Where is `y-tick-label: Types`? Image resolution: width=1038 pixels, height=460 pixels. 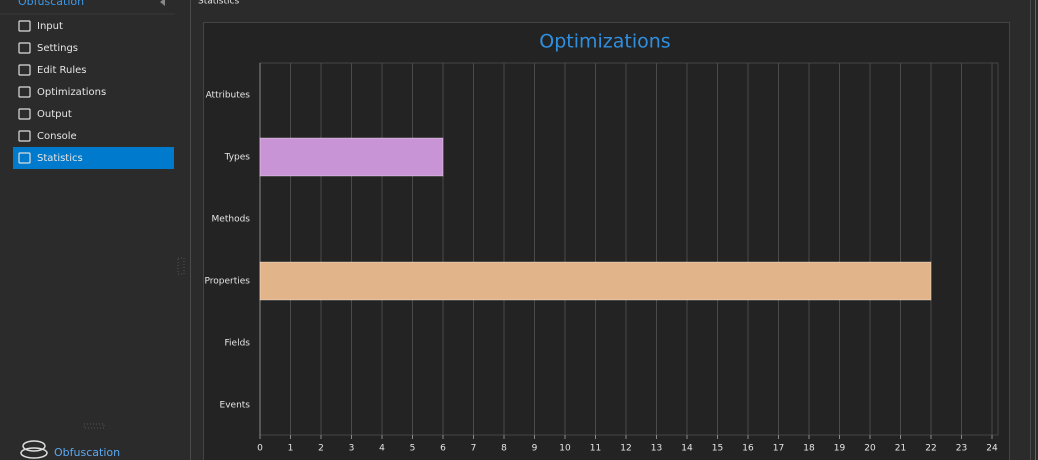 y-tick-label: Types is located at coordinates (237, 158).